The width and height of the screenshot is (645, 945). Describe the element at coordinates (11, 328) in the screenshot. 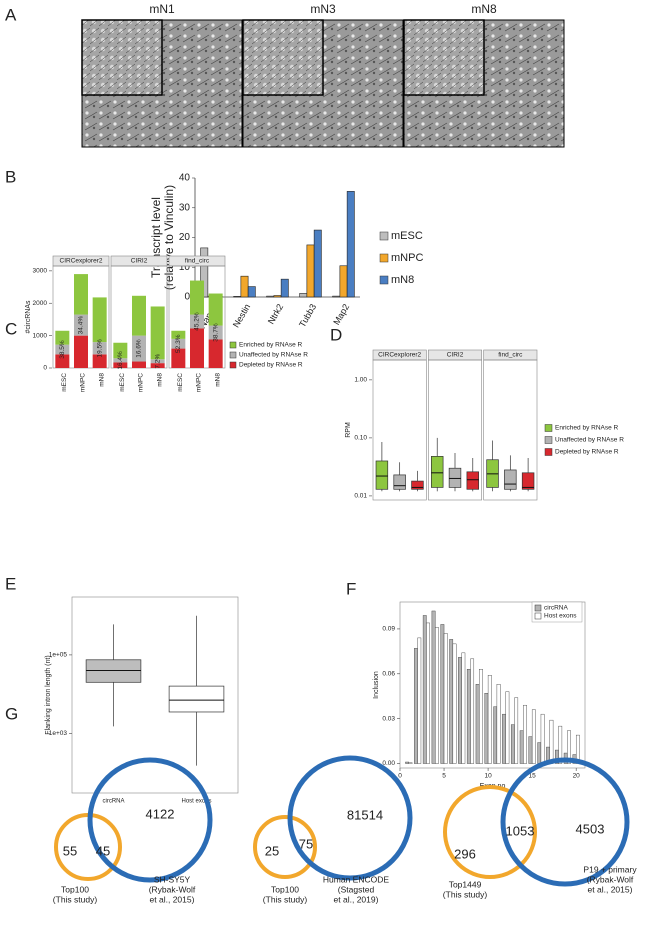

I see `panel-letter: C` at that location.